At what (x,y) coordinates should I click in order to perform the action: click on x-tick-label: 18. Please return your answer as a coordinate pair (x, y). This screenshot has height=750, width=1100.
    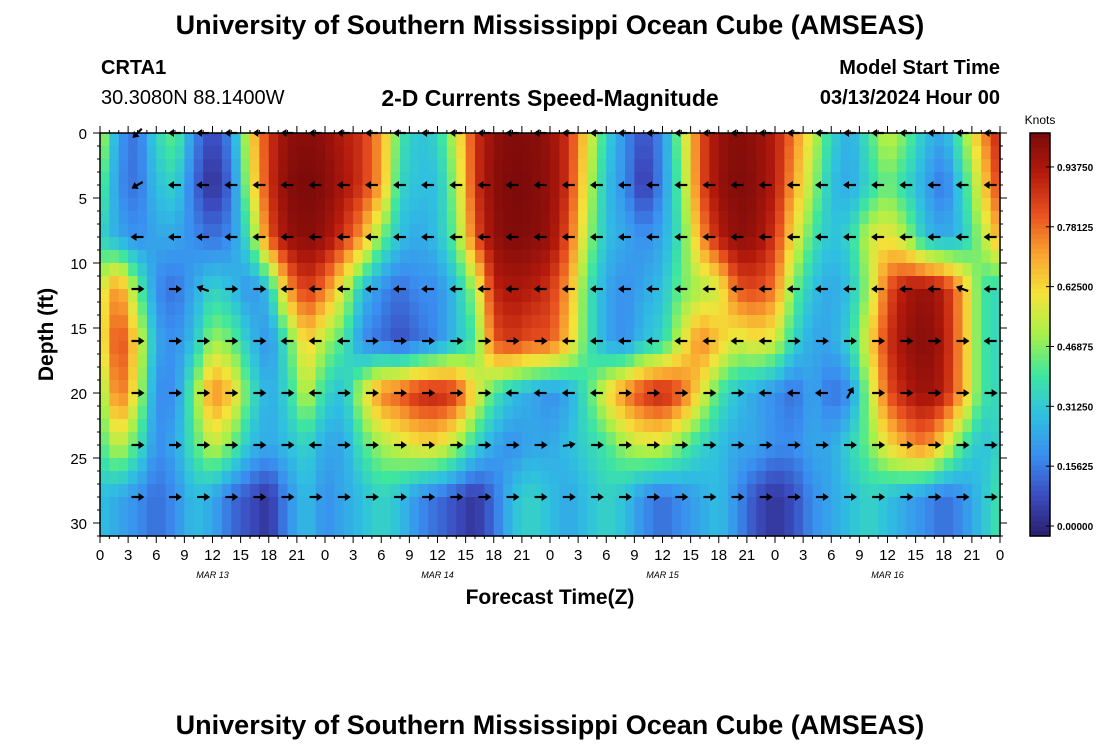
    Looking at the image, I should click on (493, 555).